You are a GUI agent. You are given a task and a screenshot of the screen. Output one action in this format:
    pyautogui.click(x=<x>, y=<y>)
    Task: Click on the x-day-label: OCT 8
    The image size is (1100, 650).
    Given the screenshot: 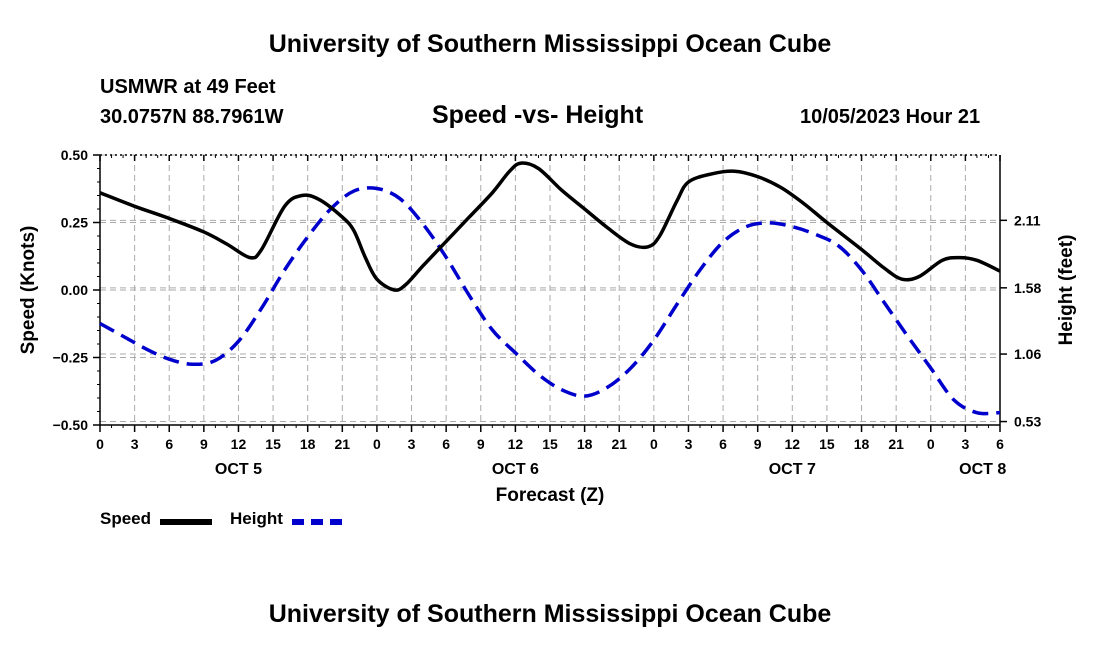 What is the action you would take?
    pyautogui.click(x=982, y=469)
    